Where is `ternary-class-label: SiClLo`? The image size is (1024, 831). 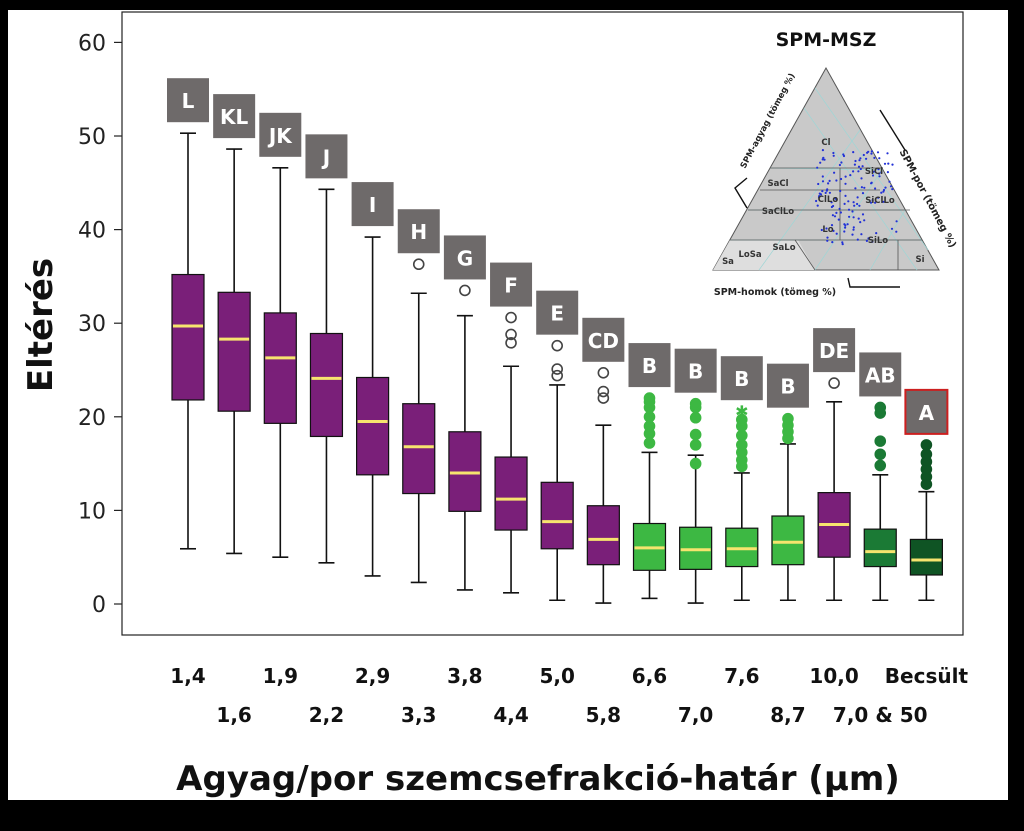
ternary-class-label: SiClLo is located at coordinates (880, 201).